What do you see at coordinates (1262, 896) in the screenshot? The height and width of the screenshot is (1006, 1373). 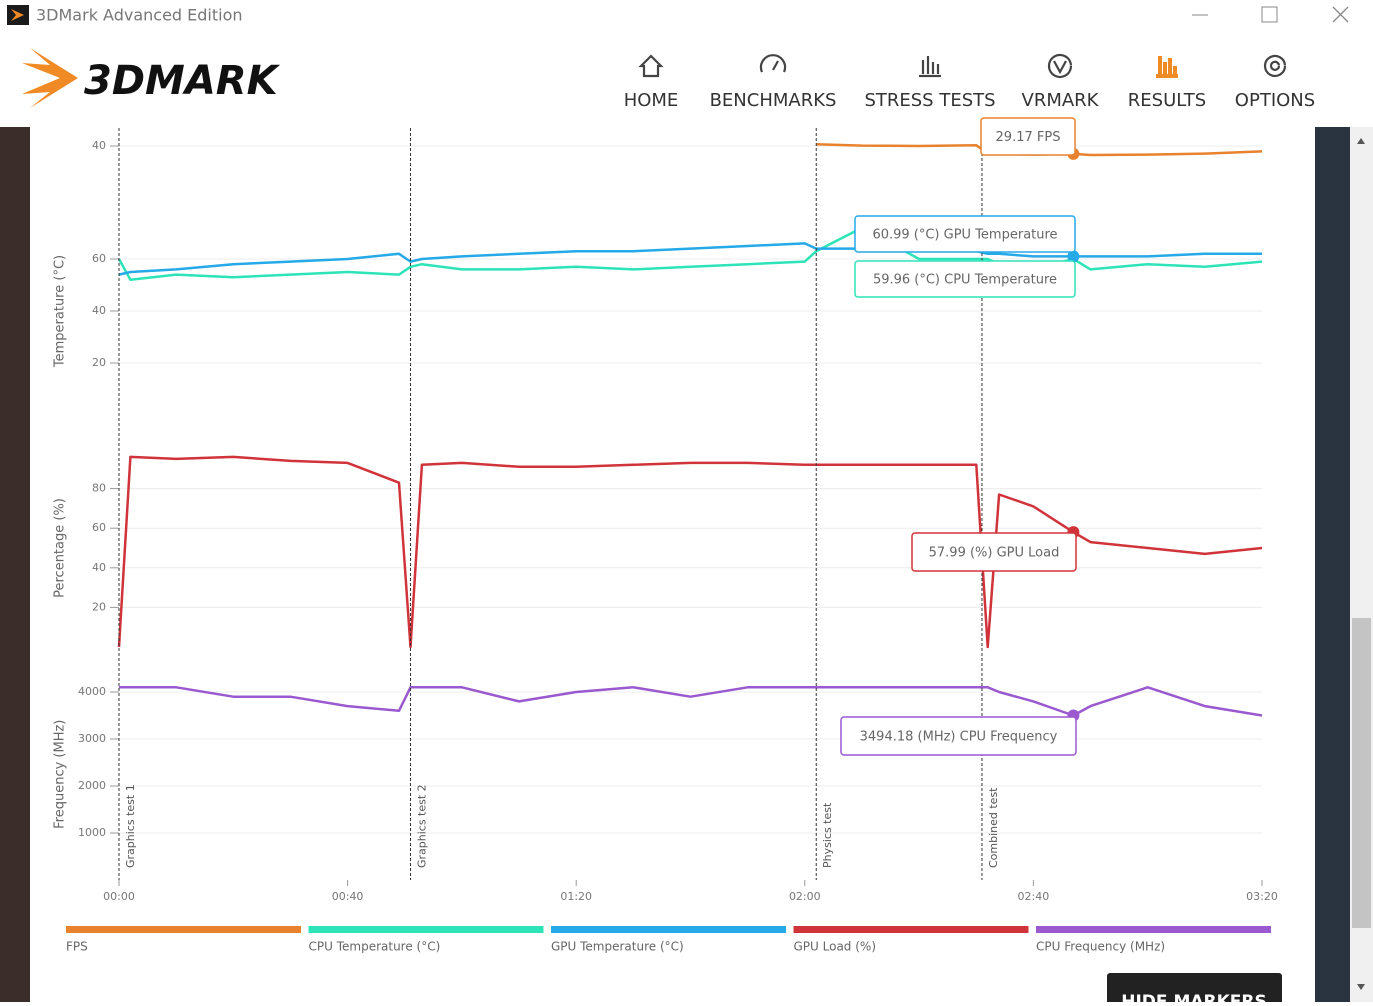 I see `x-tick-label: 03:20` at bounding box center [1262, 896].